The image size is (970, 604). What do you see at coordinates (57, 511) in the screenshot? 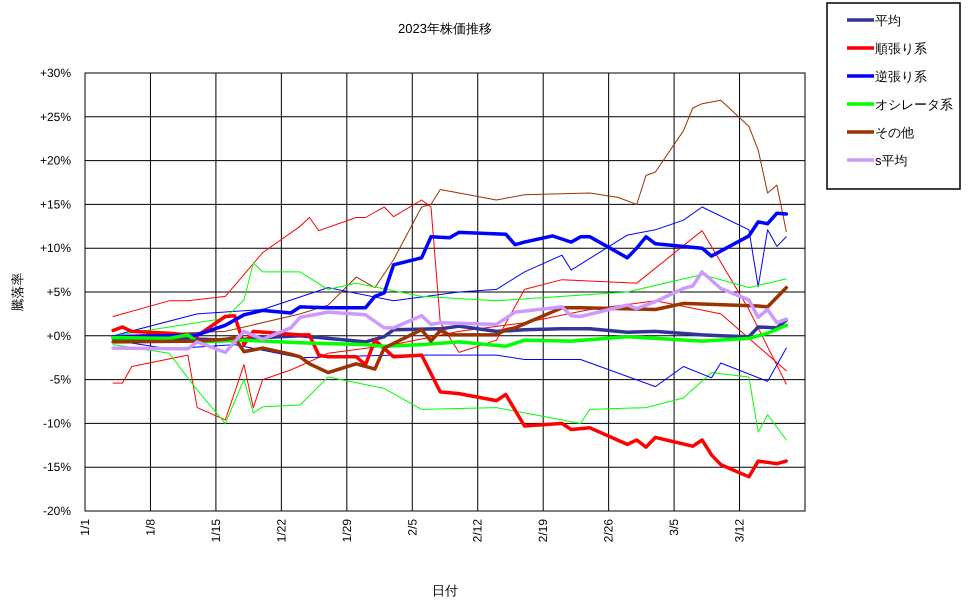
I see `y-tick-label: -20%` at bounding box center [57, 511].